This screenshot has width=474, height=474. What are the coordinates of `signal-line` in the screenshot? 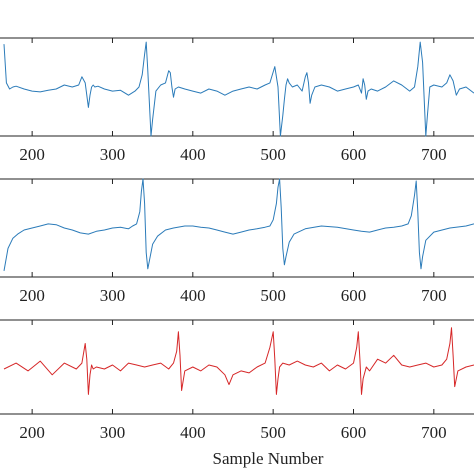 It's located at (238, 361).